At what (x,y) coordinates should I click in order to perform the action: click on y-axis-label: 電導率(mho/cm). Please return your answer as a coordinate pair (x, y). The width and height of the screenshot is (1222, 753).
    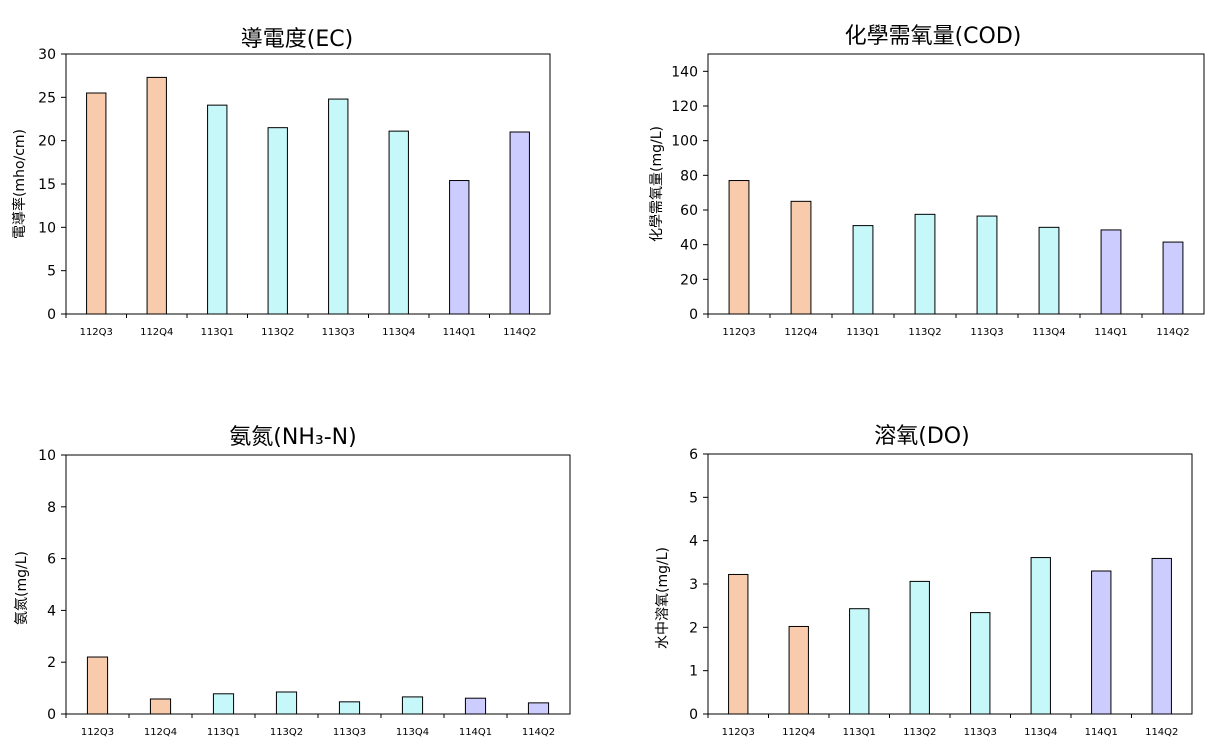
    Looking at the image, I should click on (19, 184).